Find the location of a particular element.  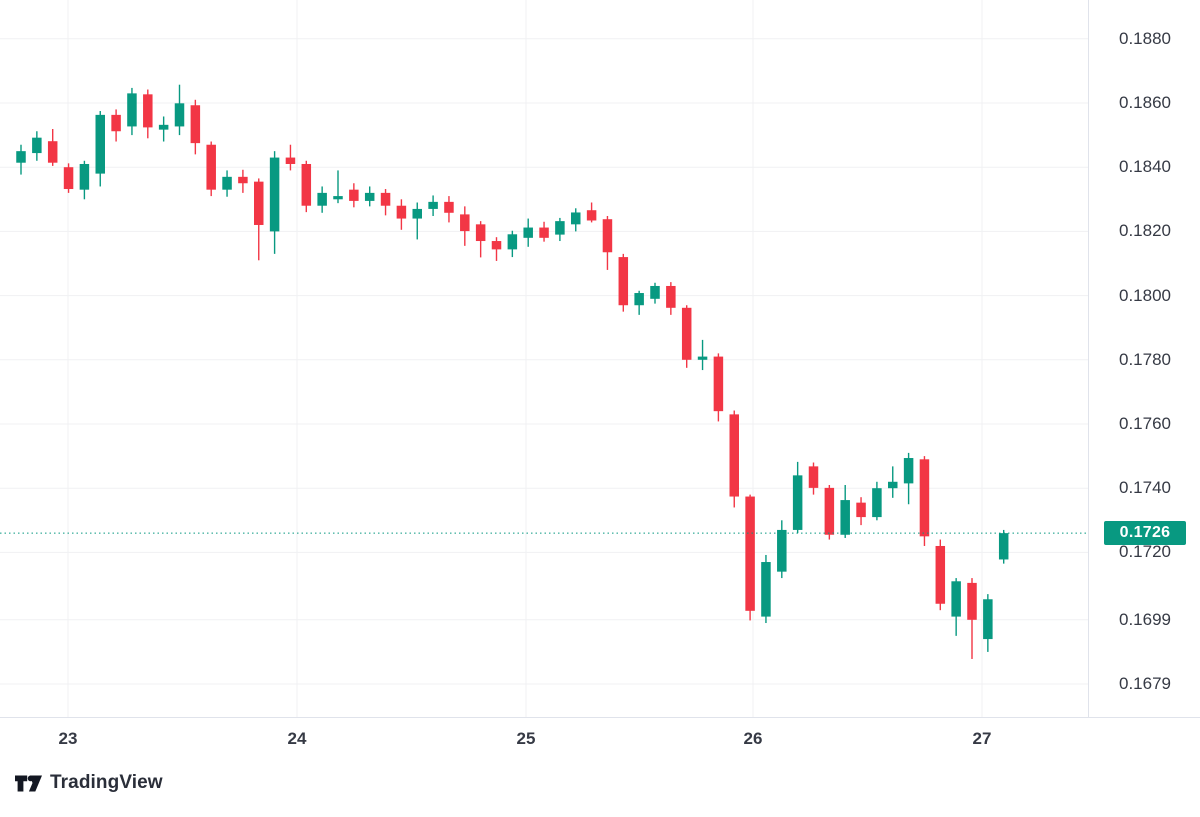

last-price-badge: 0.1726 is located at coordinates (1145, 533).